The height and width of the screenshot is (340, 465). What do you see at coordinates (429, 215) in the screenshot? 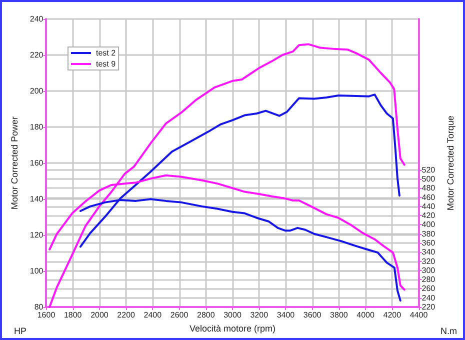
I see `y2-tick-label: 420` at bounding box center [429, 215].